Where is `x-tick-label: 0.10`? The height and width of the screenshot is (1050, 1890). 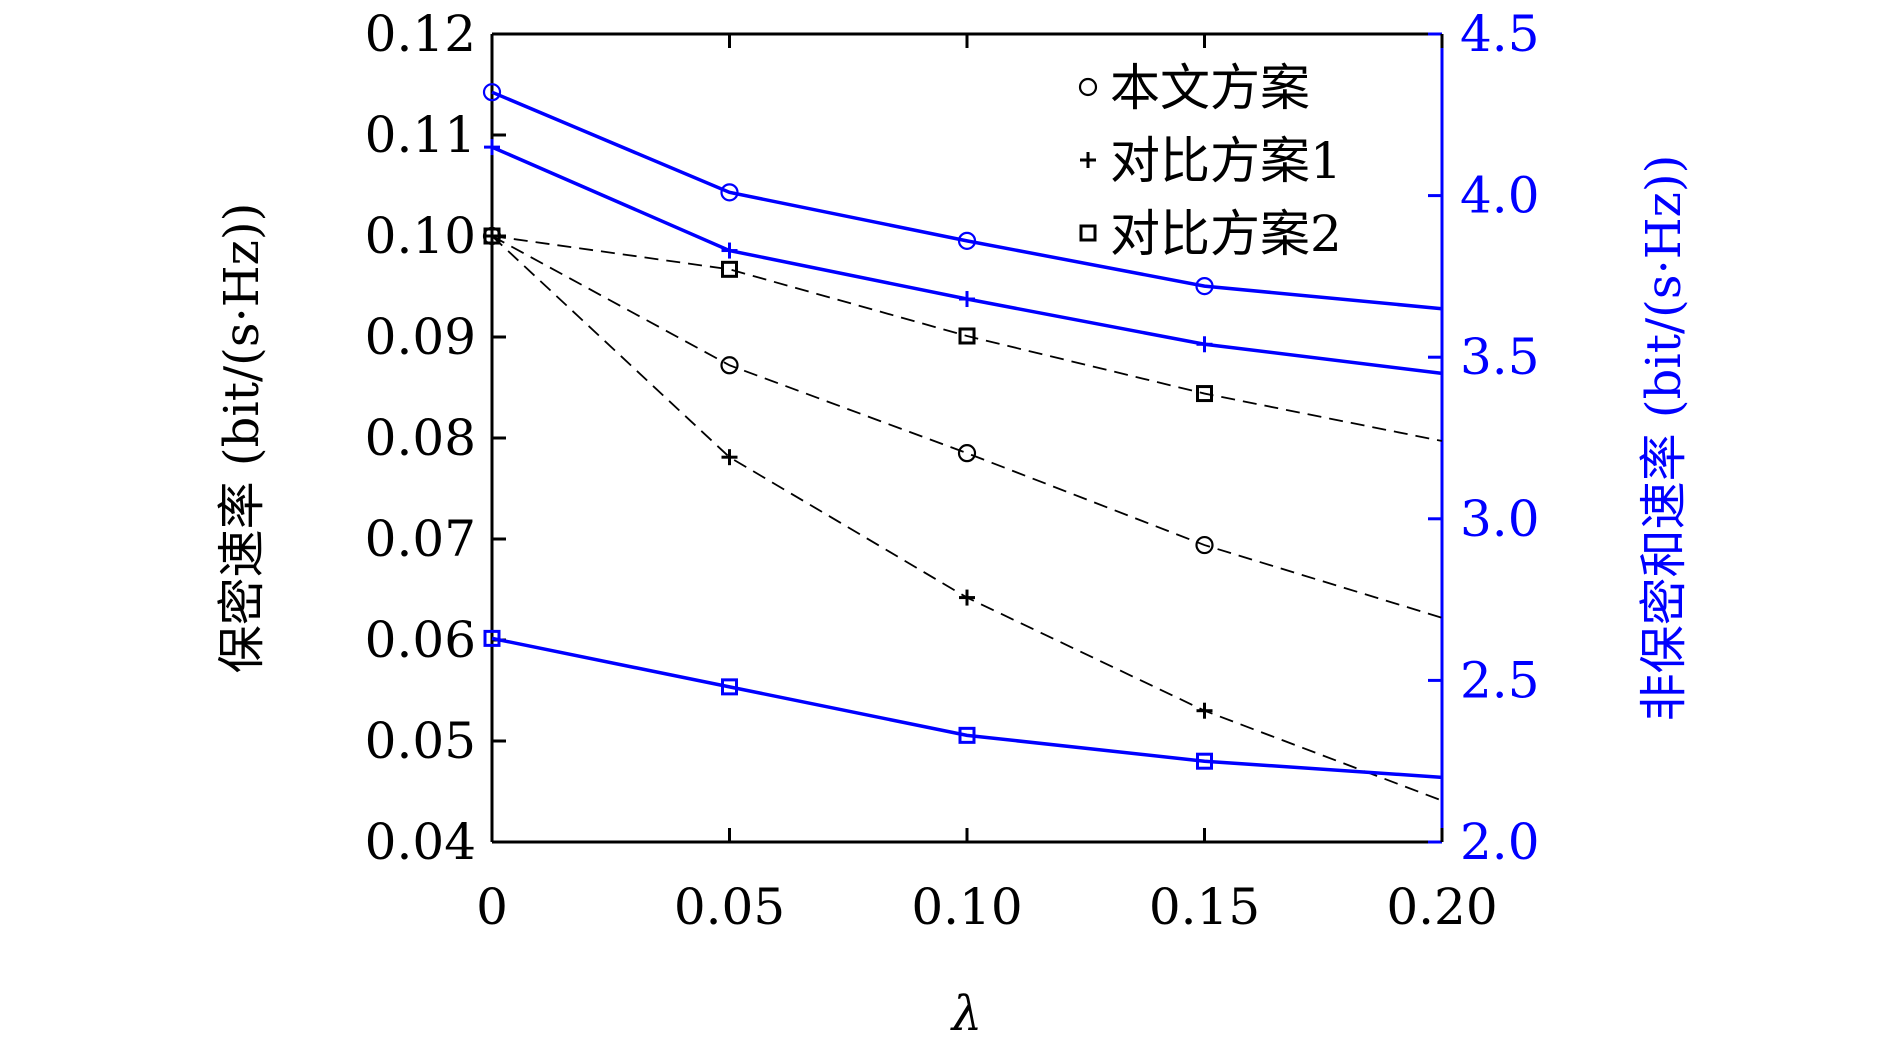 x-tick-label: 0.10 is located at coordinates (966, 907).